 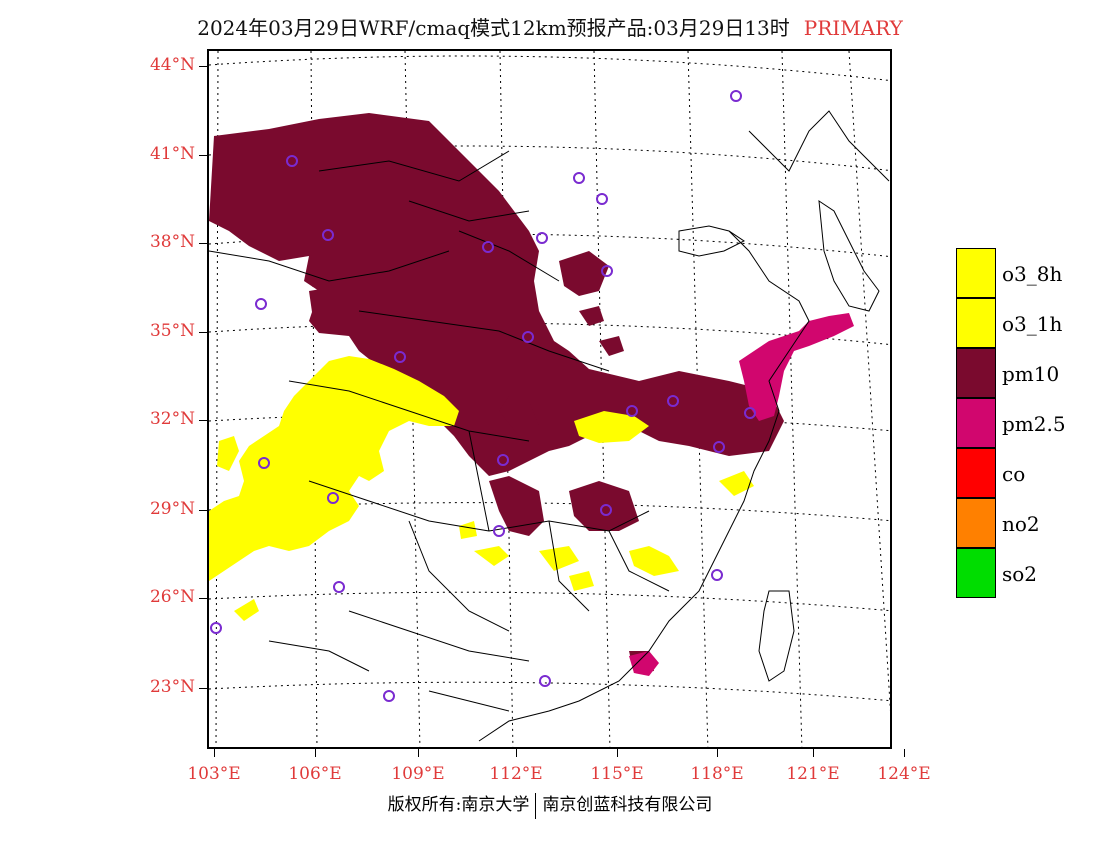 What do you see at coordinates (172, 597) in the screenshot?
I see `latitude-label: 26°N` at bounding box center [172, 597].